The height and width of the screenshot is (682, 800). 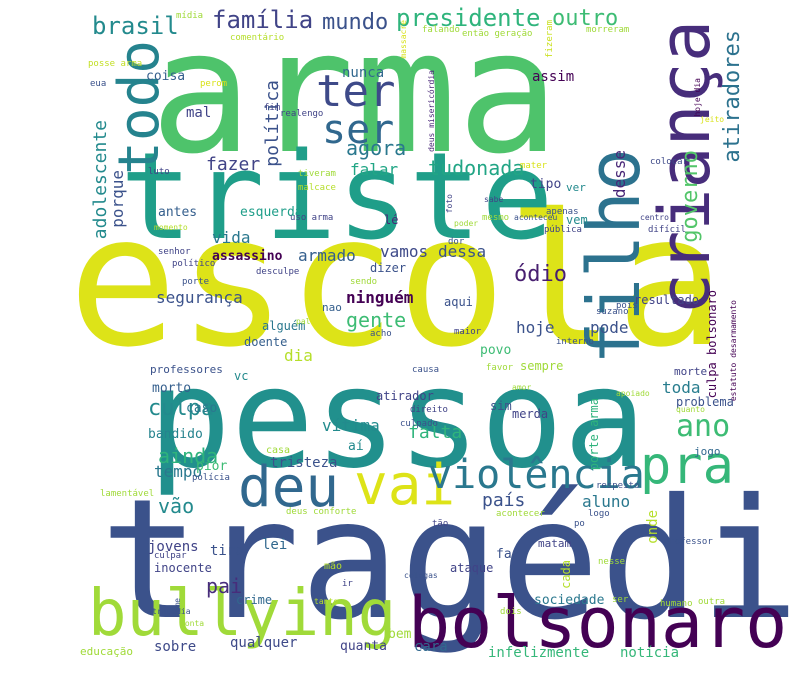 I want to click on cloud-word: morreram, so click(x=608, y=30).